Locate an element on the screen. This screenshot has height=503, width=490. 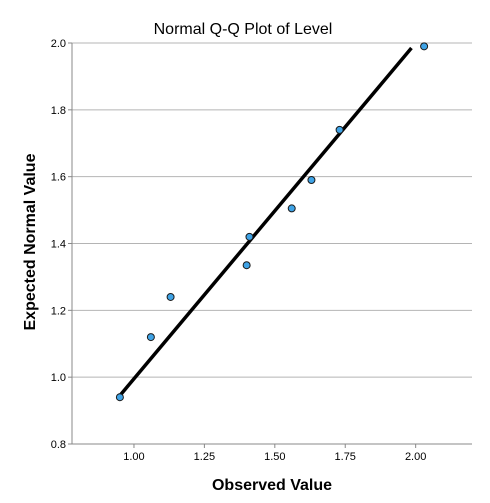
y-axis-label: Expected Normal Value is located at coordinates (30, 241).